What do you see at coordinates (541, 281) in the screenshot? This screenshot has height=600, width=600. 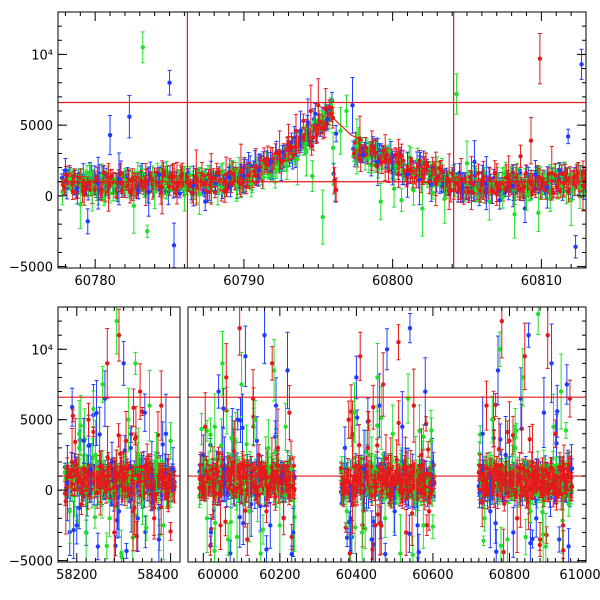 I see `x-tick-label: 60810` at bounding box center [541, 281].